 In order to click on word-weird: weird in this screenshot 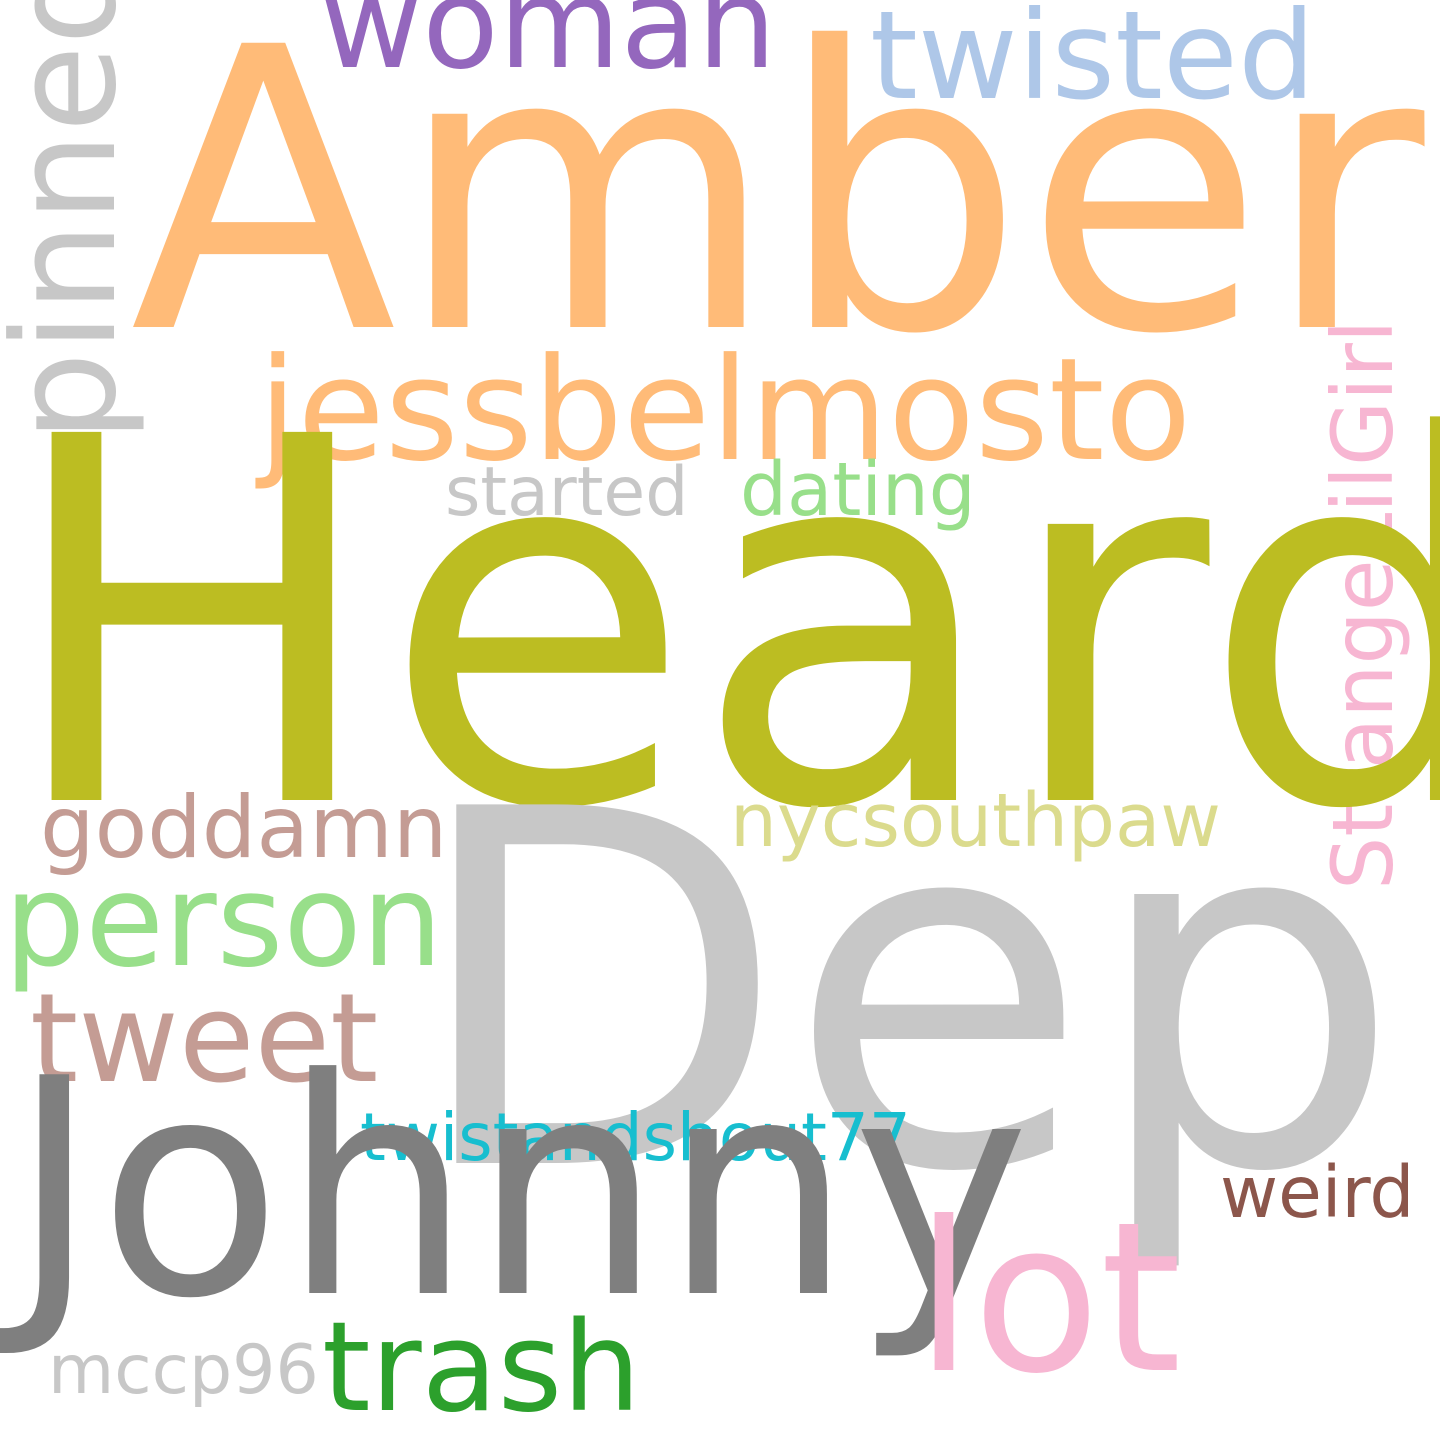, I will do `click(1317, 1192)`.